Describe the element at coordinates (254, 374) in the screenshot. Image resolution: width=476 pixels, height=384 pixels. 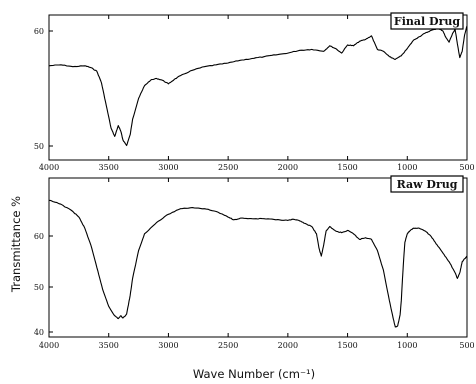
I see `x-axis-title: Wave Number (cm⁻¹)` at that location.